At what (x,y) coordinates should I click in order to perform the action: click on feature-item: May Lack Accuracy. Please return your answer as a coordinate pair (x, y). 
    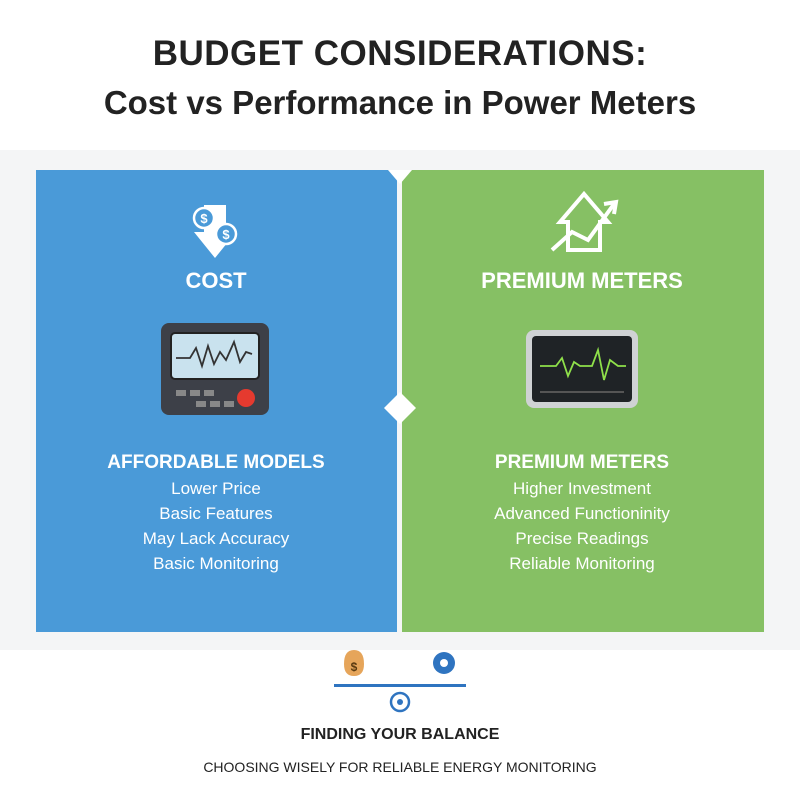
    Looking at the image, I should click on (216, 538).